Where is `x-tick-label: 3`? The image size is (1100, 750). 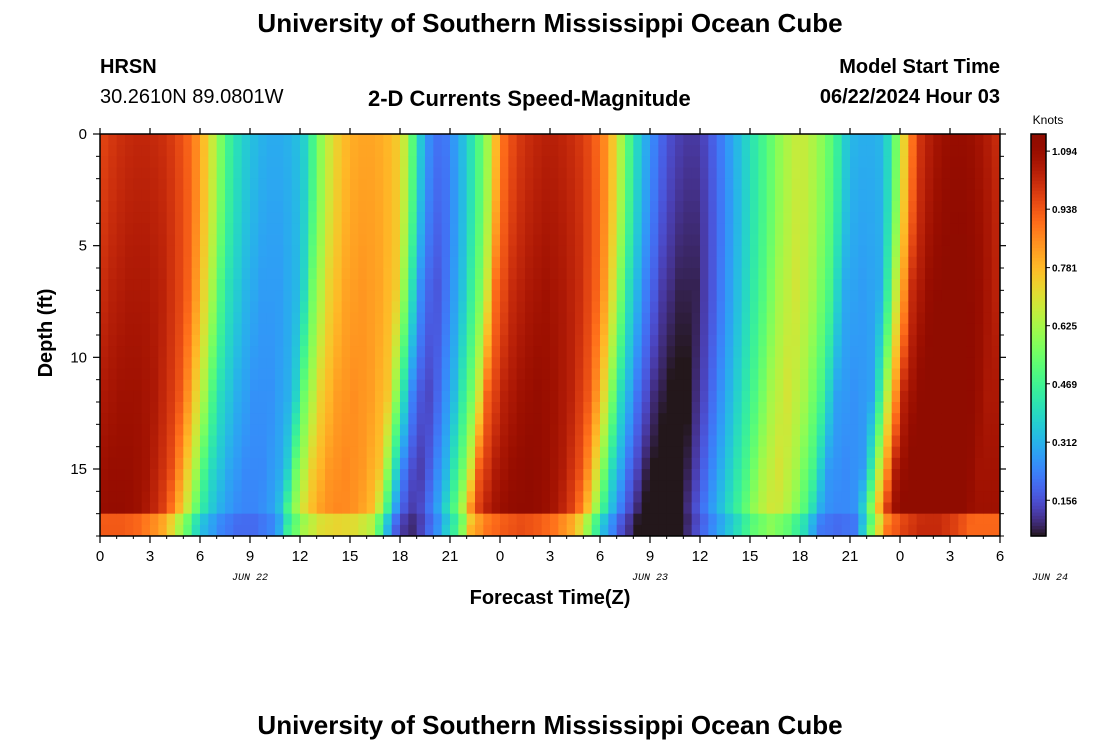 x-tick-label: 3 is located at coordinates (150, 556).